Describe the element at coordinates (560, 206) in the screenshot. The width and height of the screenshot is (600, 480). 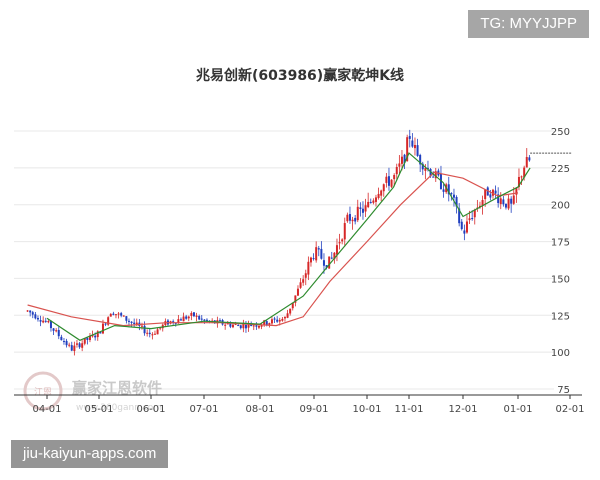
I see `y-tick-label: 200` at that location.